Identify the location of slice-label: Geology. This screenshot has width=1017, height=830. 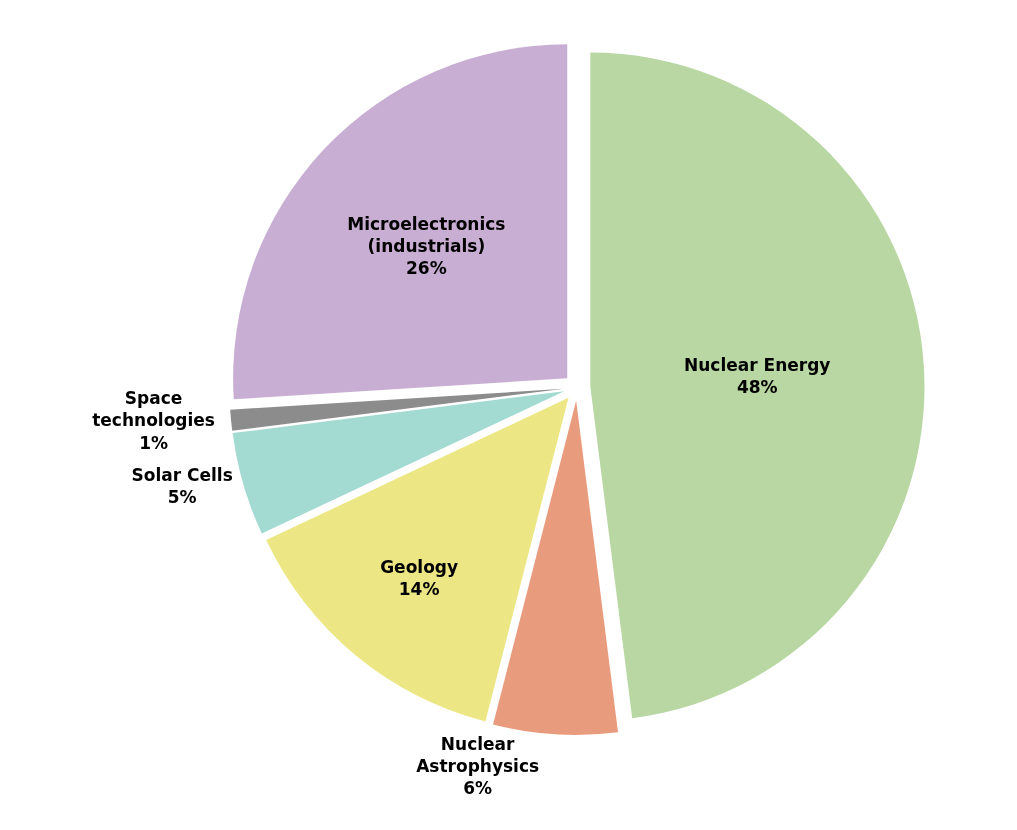
(419, 567).